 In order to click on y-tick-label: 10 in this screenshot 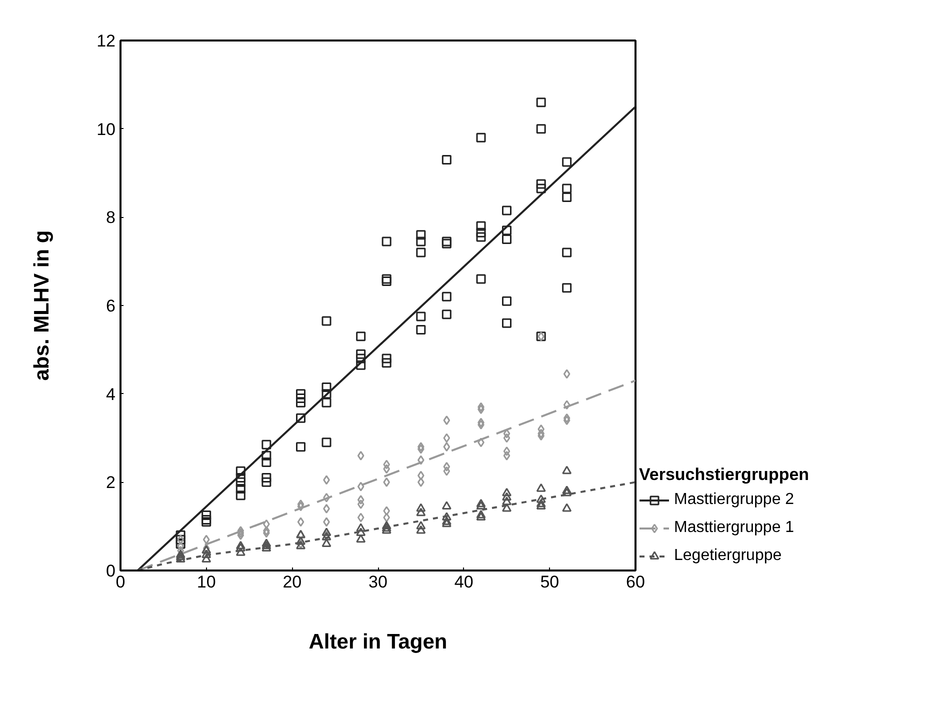, I will do `click(106, 129)`.